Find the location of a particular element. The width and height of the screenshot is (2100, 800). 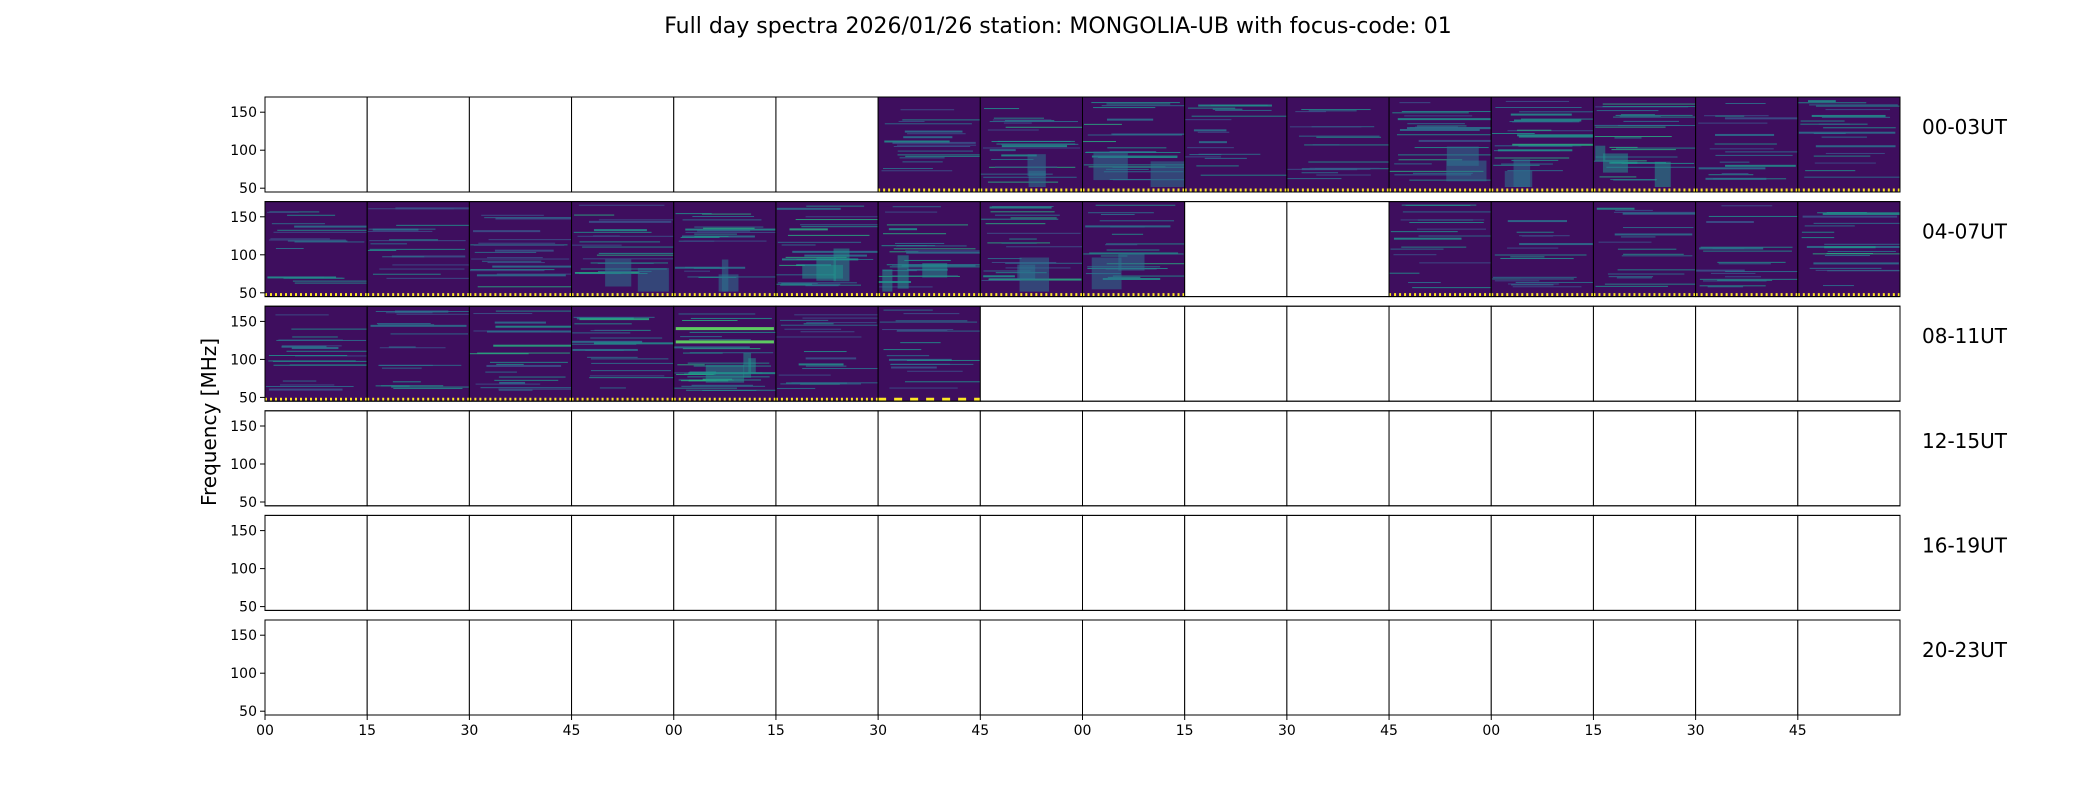

y-tick-label: 100 is located at coordinates (243, 570).